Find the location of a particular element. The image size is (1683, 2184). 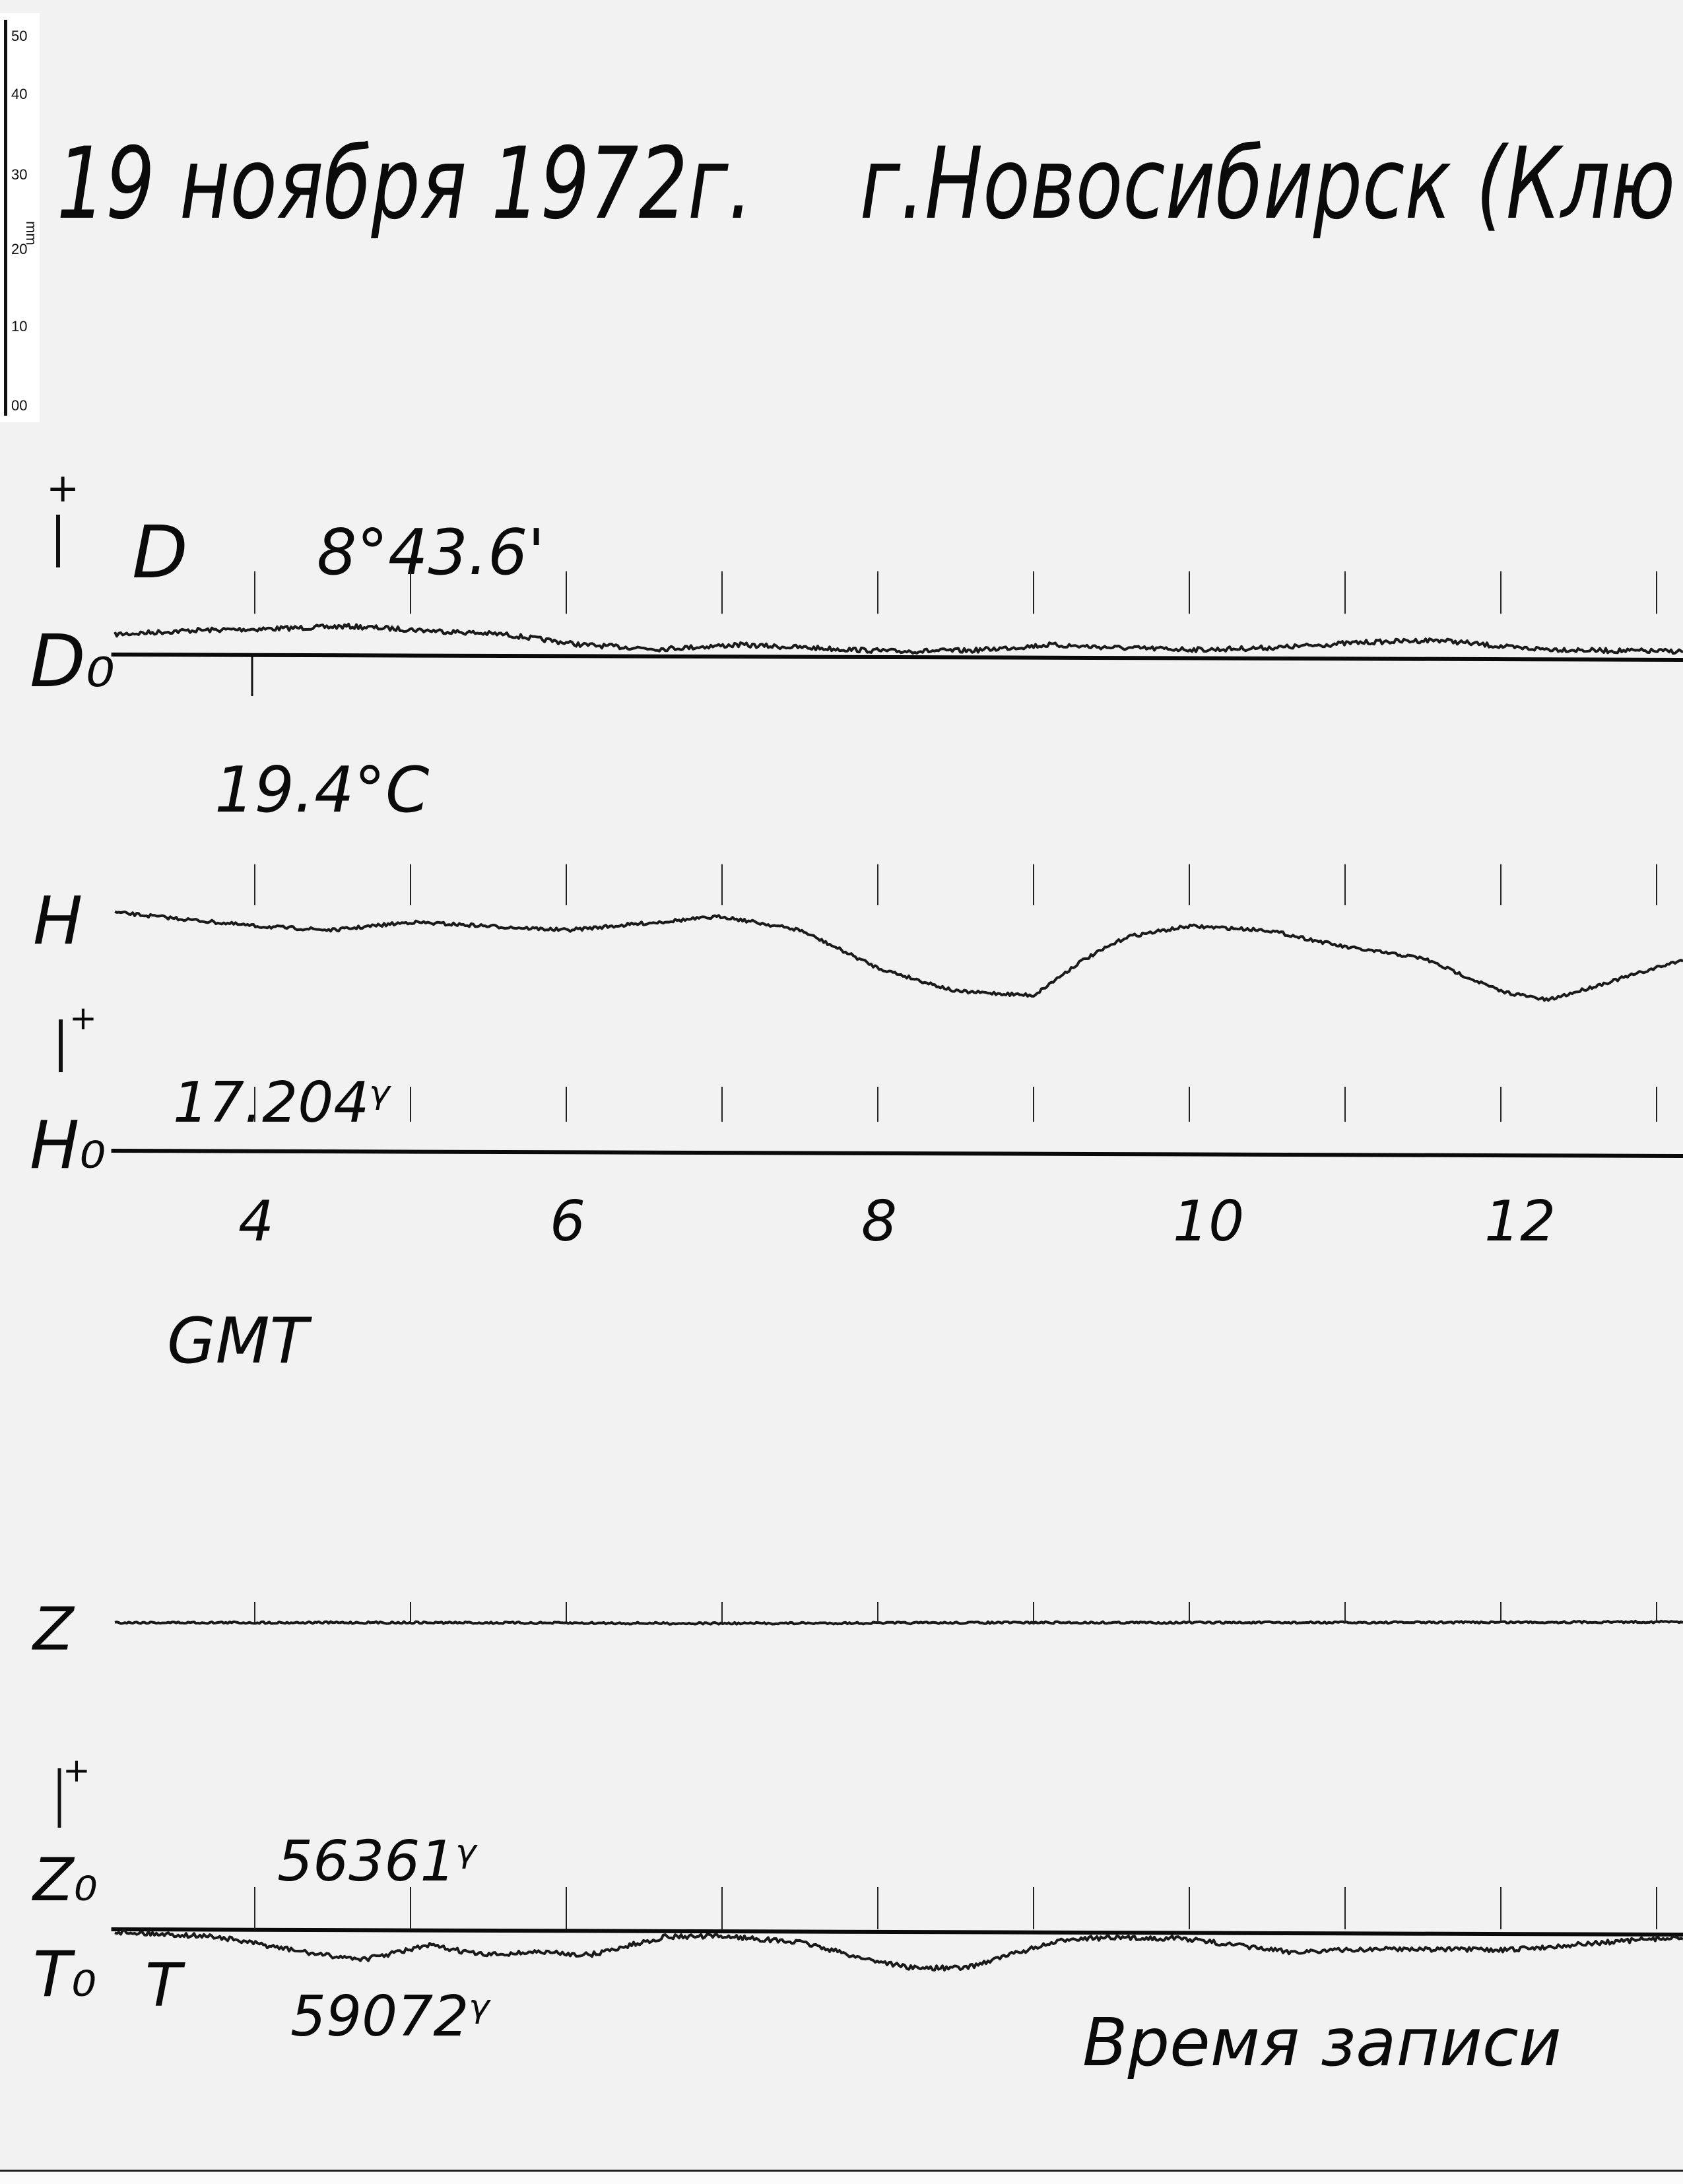

trace-z is located at coordinates (898, 1622).